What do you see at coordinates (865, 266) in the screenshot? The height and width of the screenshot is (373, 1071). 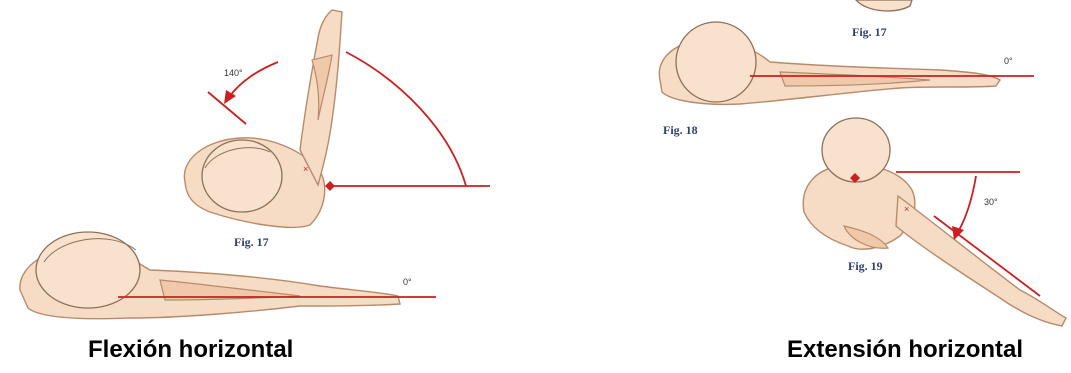 I see `fig-19-label: Fig. 19` at bounding box center [865, 266].